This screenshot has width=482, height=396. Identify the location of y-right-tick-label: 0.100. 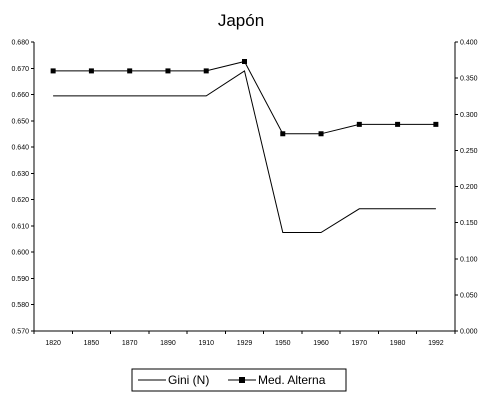
(469, 259).